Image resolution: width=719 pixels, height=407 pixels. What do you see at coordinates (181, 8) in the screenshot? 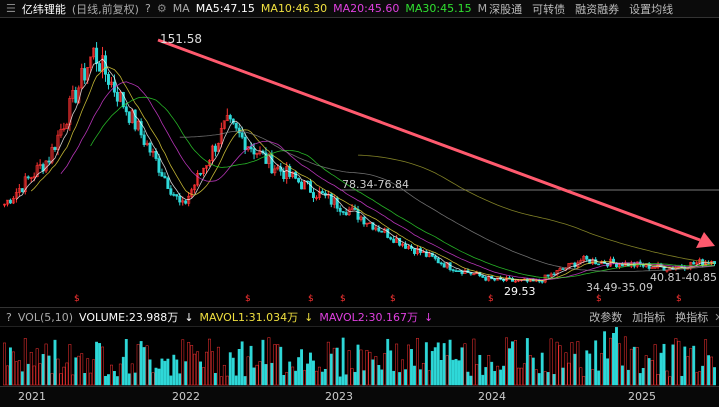
I see `ma-label: MA` at bounding box center [181, 8].